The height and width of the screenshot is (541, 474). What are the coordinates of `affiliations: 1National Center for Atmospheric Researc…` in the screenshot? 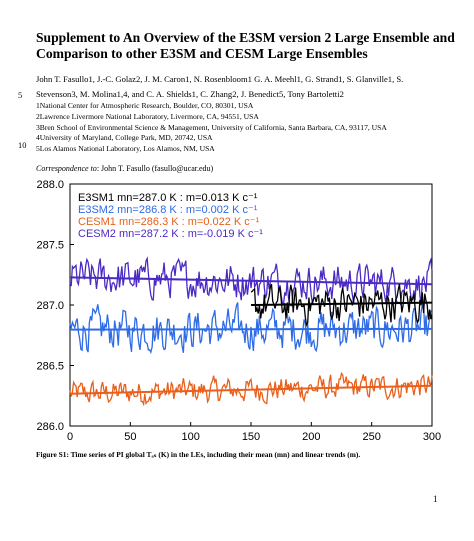 It's located at (246, 128).